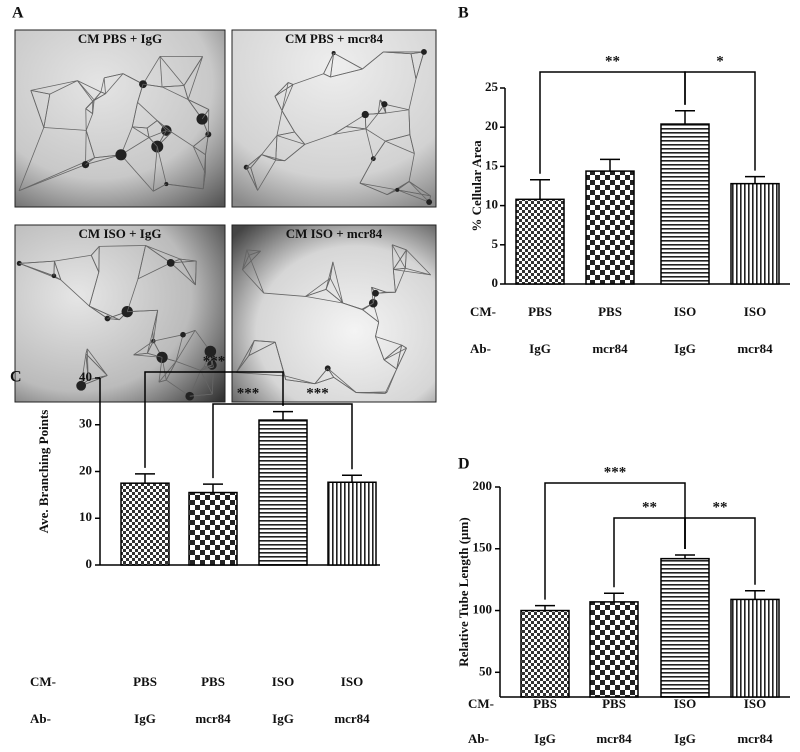  What do you see at coordinates (480, 348) in the screenshot?
I see `row-label: Ab-` at bounding box center [480, 348].